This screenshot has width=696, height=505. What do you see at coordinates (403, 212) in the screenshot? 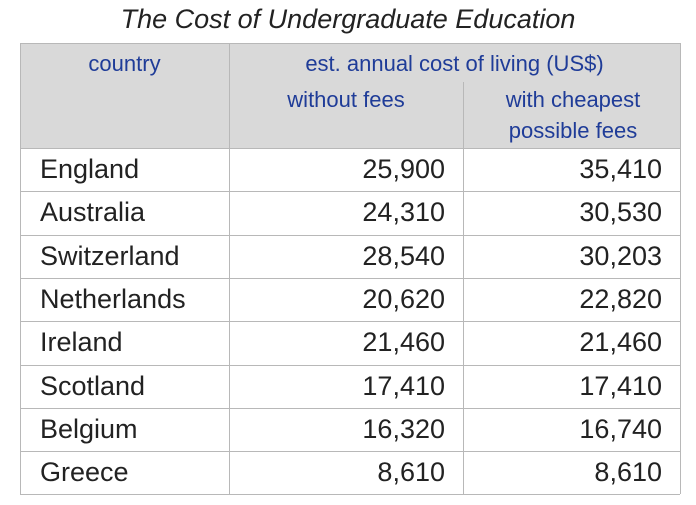
I see `table-cell: 24,310` at bounding box center [403, 212].